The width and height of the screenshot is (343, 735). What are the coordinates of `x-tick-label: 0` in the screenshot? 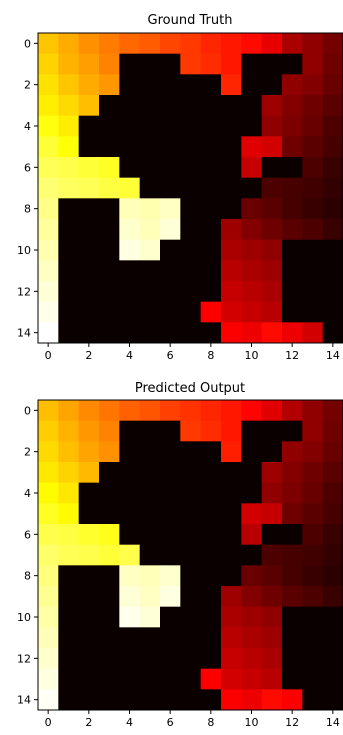 It's located at (48, 355).